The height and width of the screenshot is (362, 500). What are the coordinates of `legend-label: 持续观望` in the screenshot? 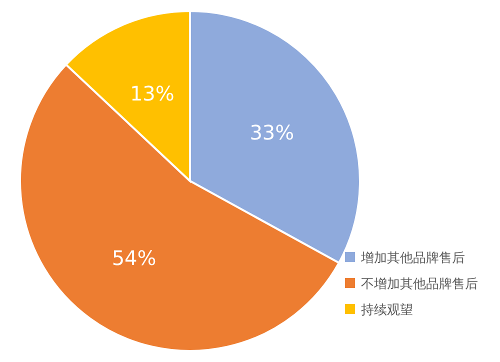 It's located at (387, 310).